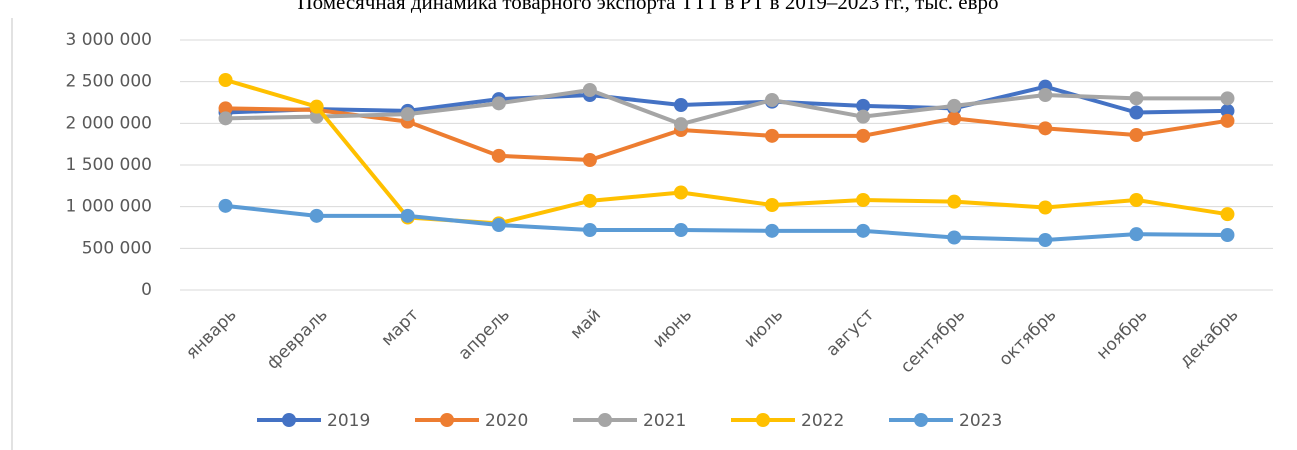 This screenshot has width=1297, height=450. Describe the element at coordinates (980, 421) in the screenshot. I see `legend-label: 2023` at that location.